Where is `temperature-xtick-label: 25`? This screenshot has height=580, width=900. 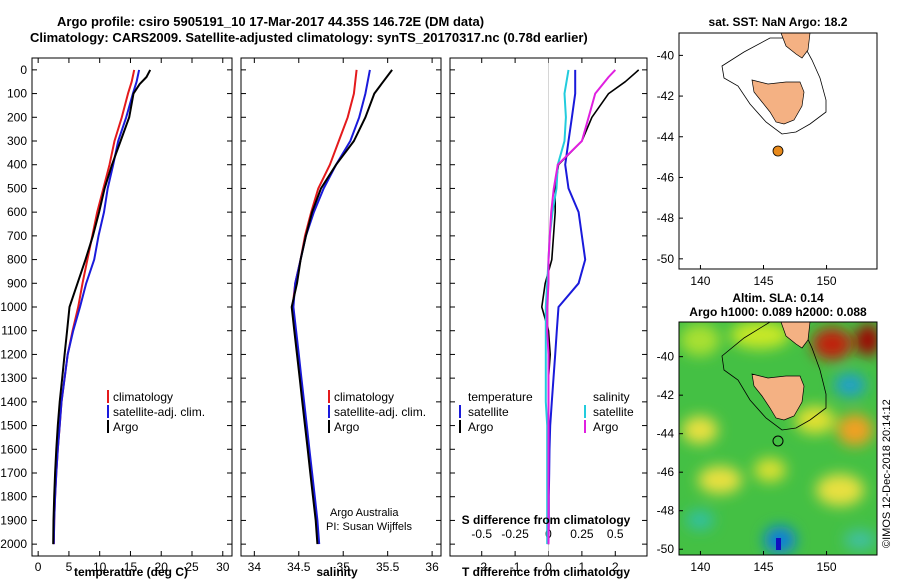 temperature-xtick-label: 25 is located at coordinates (192, 567).